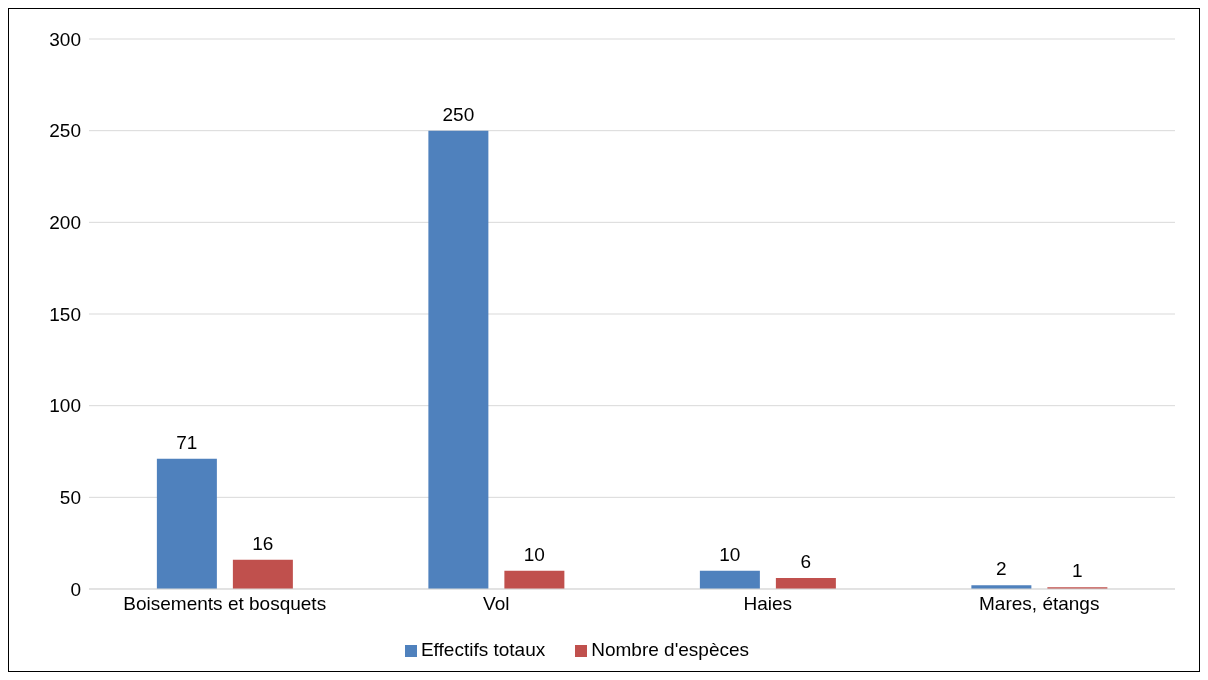 This screenshot has height=680, width=1208. I want to click on x-tick-label: Haies, so click(768, 604).